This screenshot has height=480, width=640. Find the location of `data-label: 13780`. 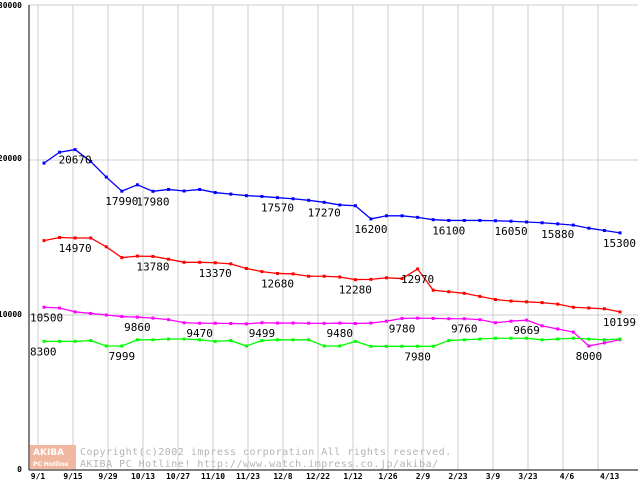

data-label: 13780 is located at coordinates (152, 266).